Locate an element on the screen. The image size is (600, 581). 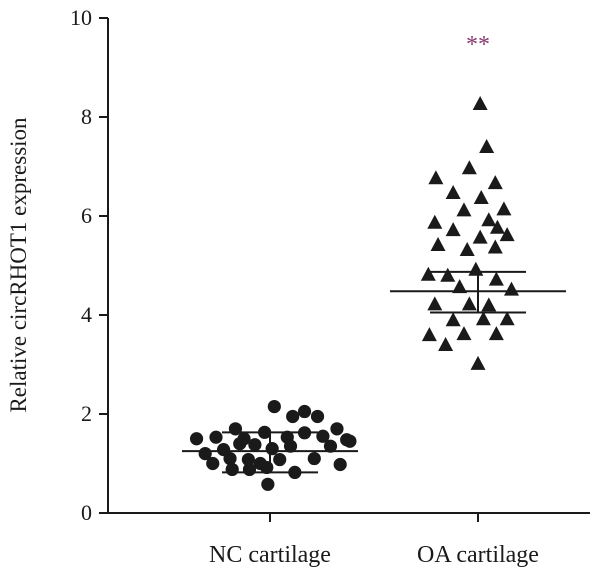
y-tick-label: 2 is located at coordinates (86, 413).